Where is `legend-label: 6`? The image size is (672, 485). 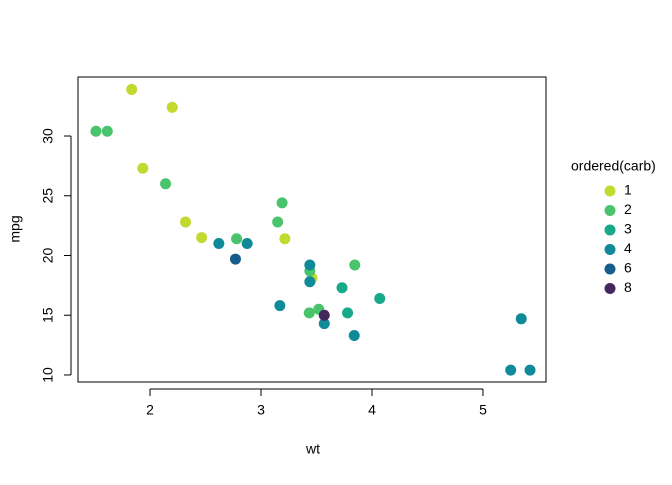
legend-label: 6 is located at coordinates (628, 268).